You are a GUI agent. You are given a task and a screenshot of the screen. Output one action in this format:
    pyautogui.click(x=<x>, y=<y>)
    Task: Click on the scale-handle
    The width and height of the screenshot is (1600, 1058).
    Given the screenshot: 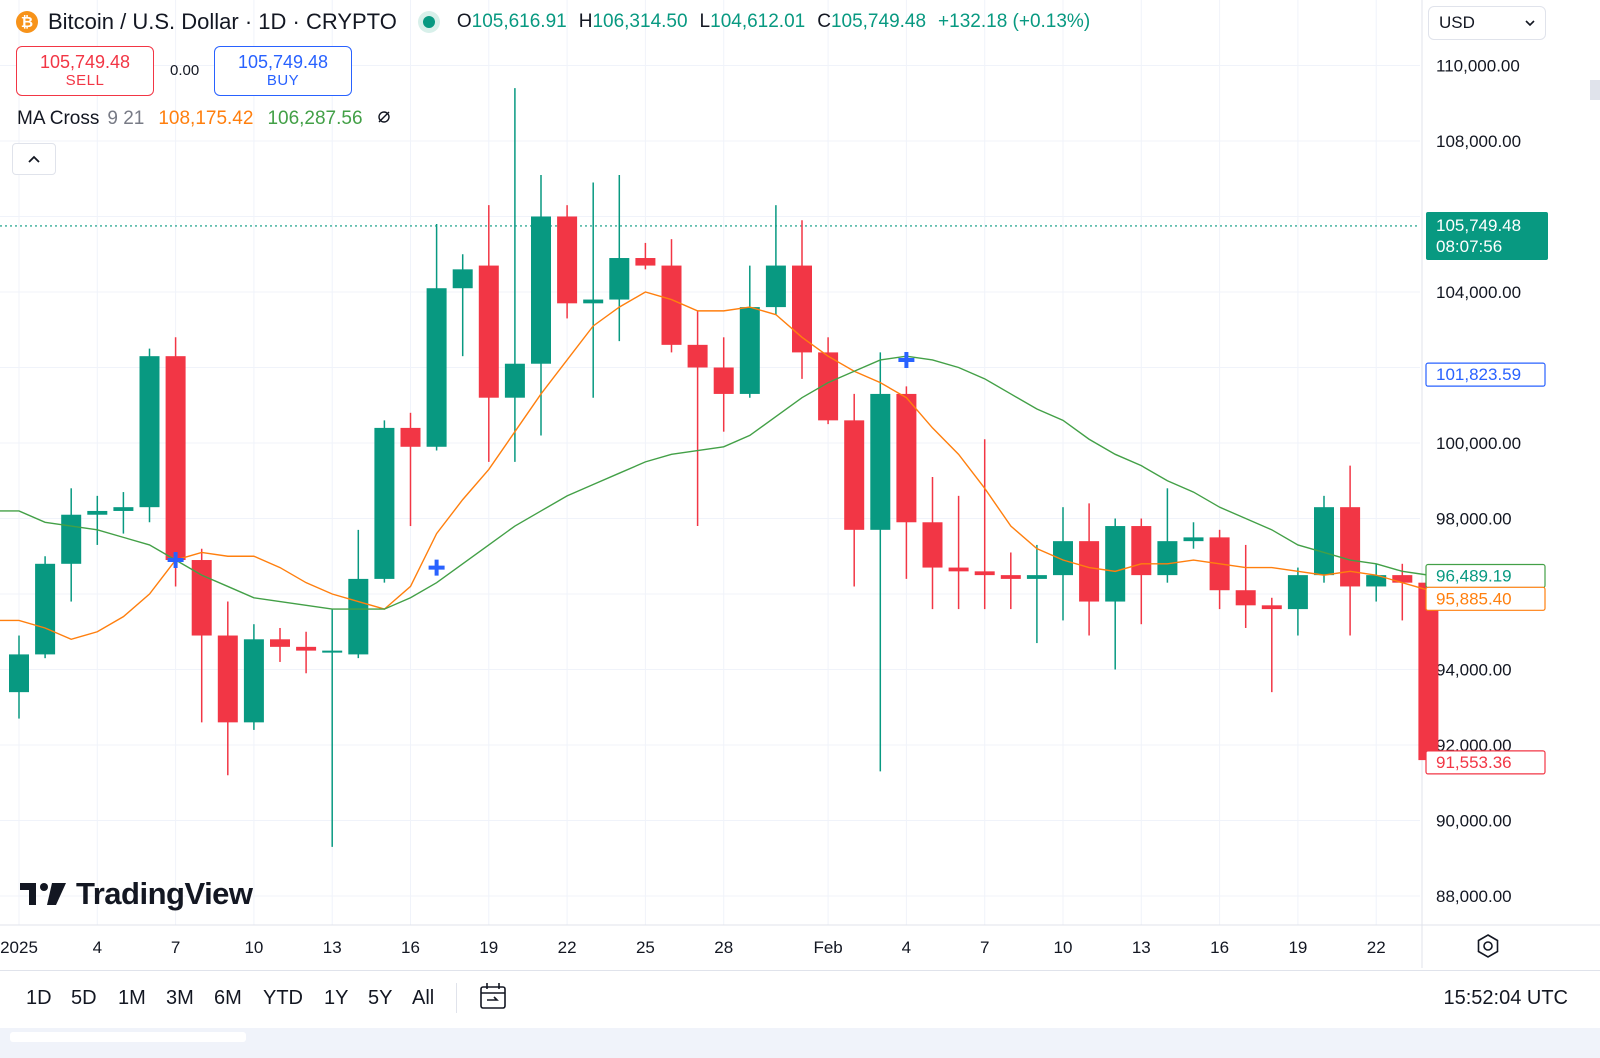 What is the action you would take?
    pyautogui.click(x=1595, y=90)
    